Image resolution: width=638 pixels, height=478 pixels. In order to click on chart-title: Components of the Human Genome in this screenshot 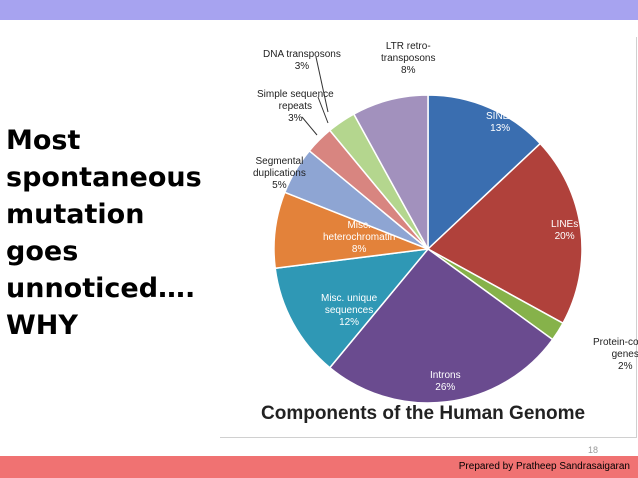, I will do `click(423, 413)`.